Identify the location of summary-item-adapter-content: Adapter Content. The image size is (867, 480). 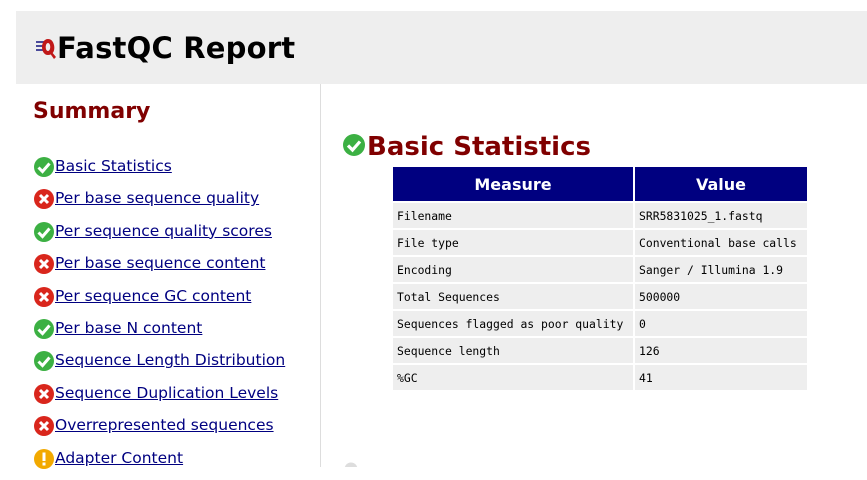
(159, 464).